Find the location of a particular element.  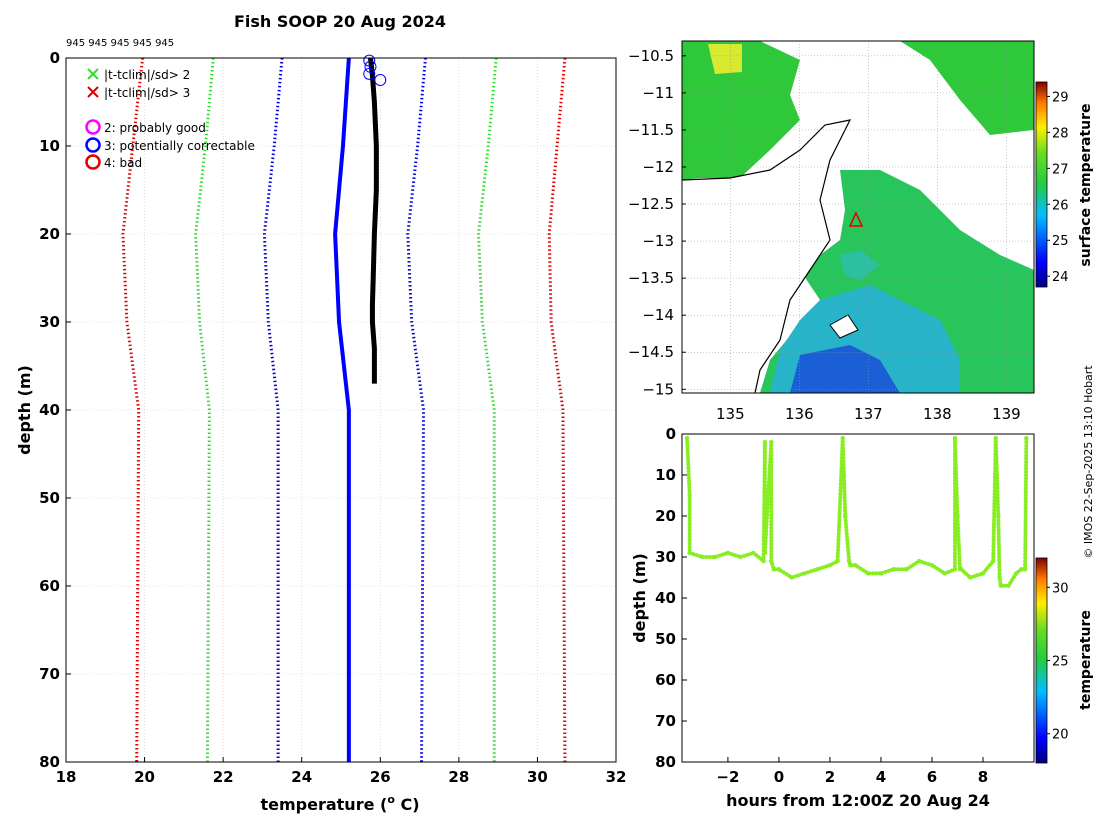

tow-ytick-label: 30 is located at coordinates (665, 557).